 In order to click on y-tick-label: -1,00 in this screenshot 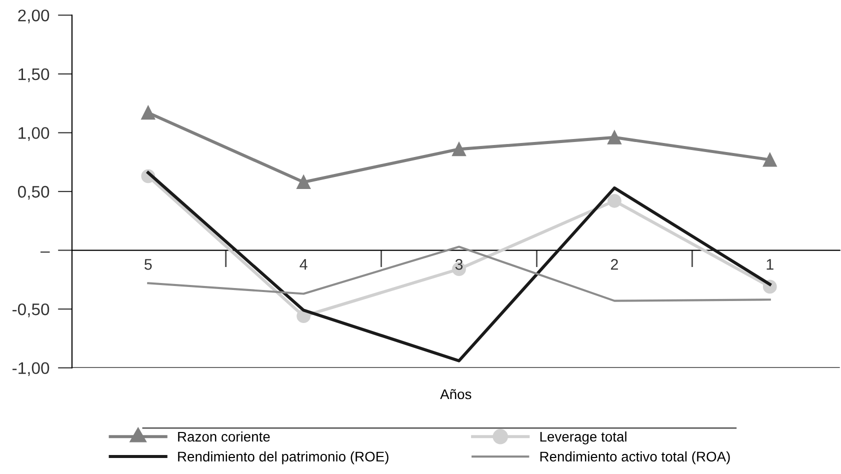, I will do `click(31, 369)`.